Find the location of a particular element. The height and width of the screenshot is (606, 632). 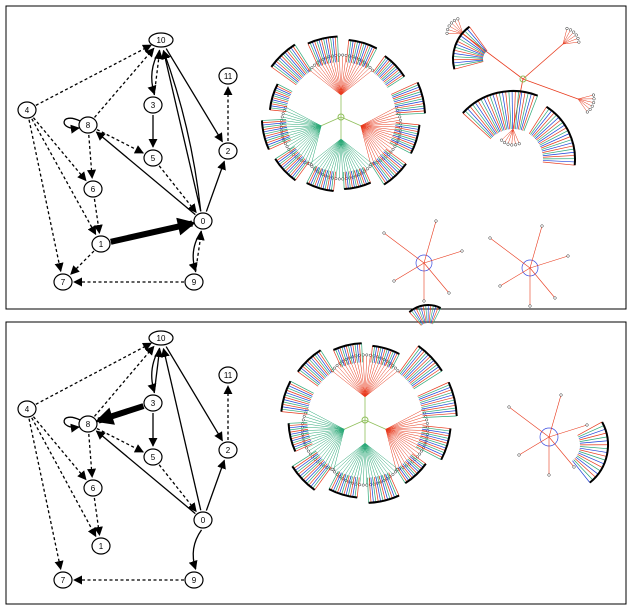

bottom-node-0-circle is located at coordinates (203, 520).